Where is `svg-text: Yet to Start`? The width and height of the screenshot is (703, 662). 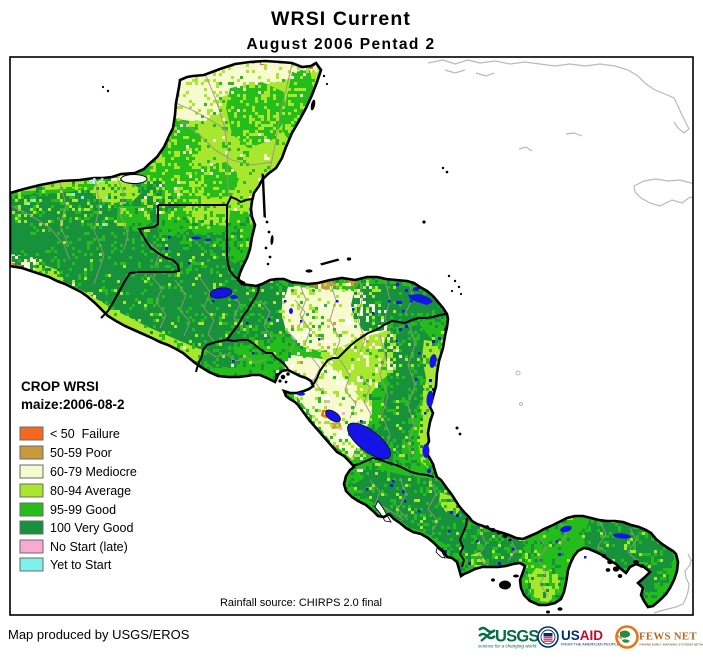 svg-text: Yet to Start is located at coordinates (81, 565).